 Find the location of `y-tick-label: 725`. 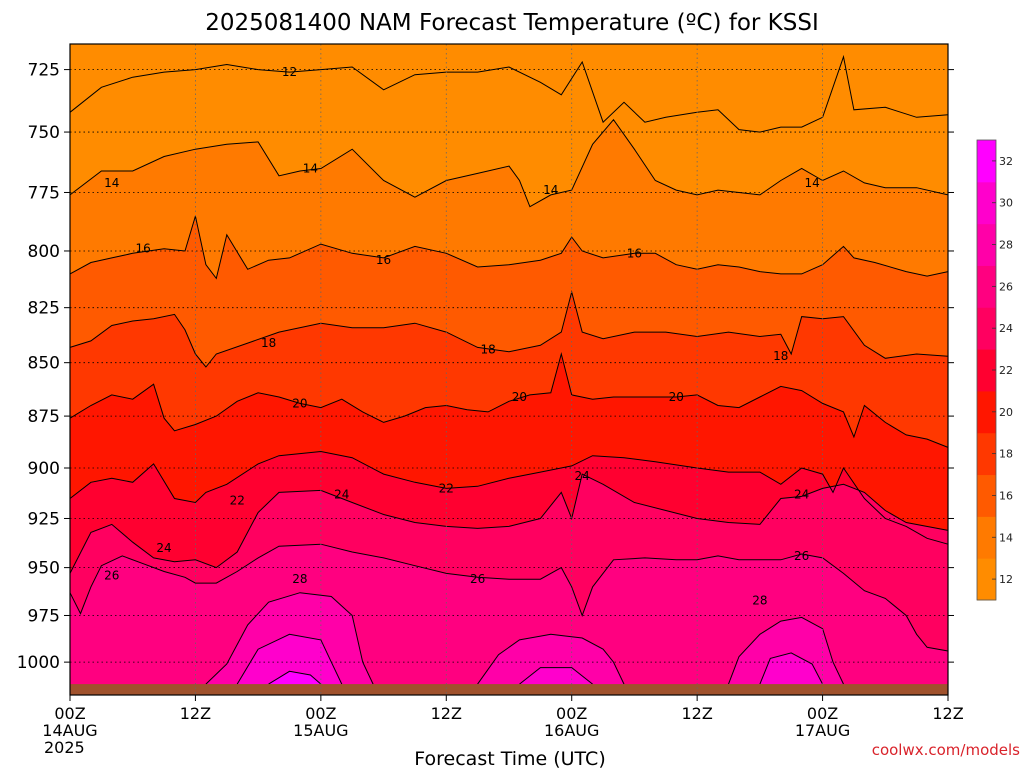

y-tick-label: 725 is located at coordinates (44, 71).